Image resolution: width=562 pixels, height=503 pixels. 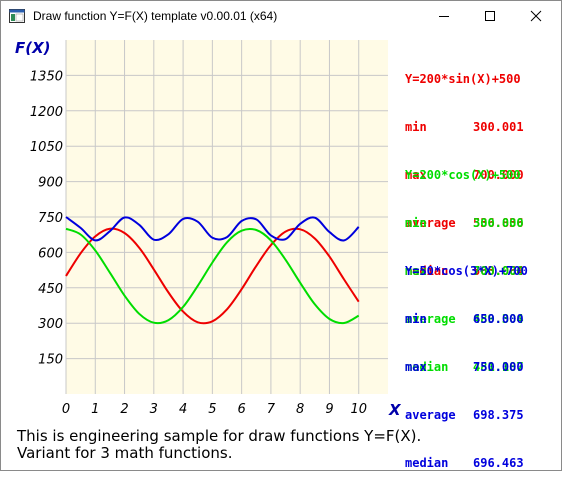 I want to click on y-axis-title: F(X), so click(x=33, y=48).